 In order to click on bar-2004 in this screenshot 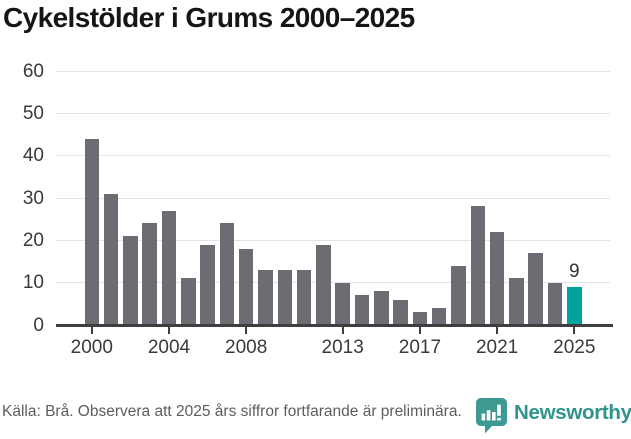, I will do `click(169, 267)`.